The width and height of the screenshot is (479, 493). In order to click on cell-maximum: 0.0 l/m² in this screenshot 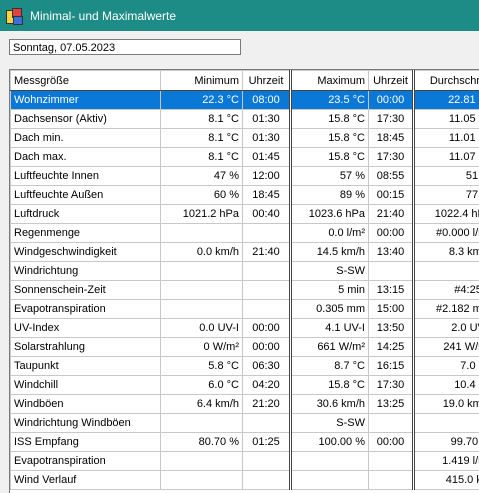, I will do `click(330, 233)`.